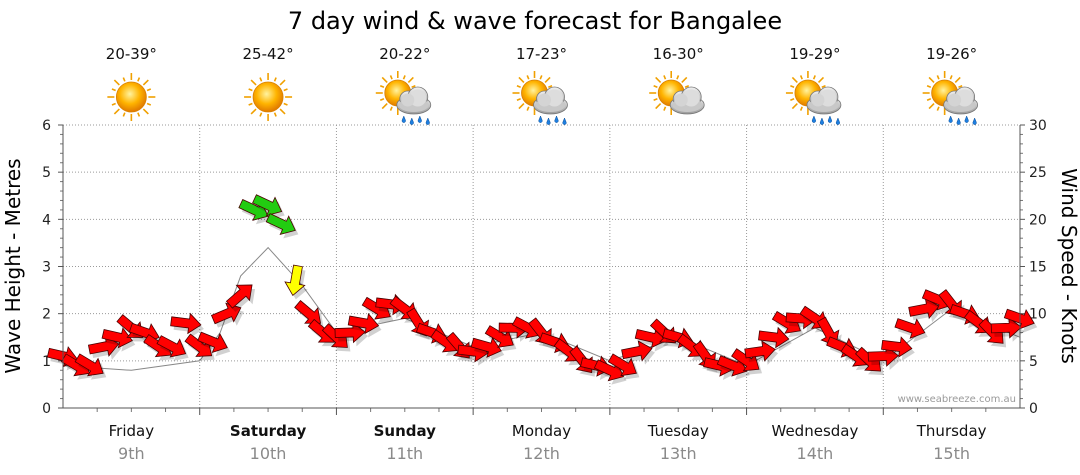  Describe the element at coordinates (957, 399) in the screenshot. I see `watermark: www.seabreeze.com.au` at that location.